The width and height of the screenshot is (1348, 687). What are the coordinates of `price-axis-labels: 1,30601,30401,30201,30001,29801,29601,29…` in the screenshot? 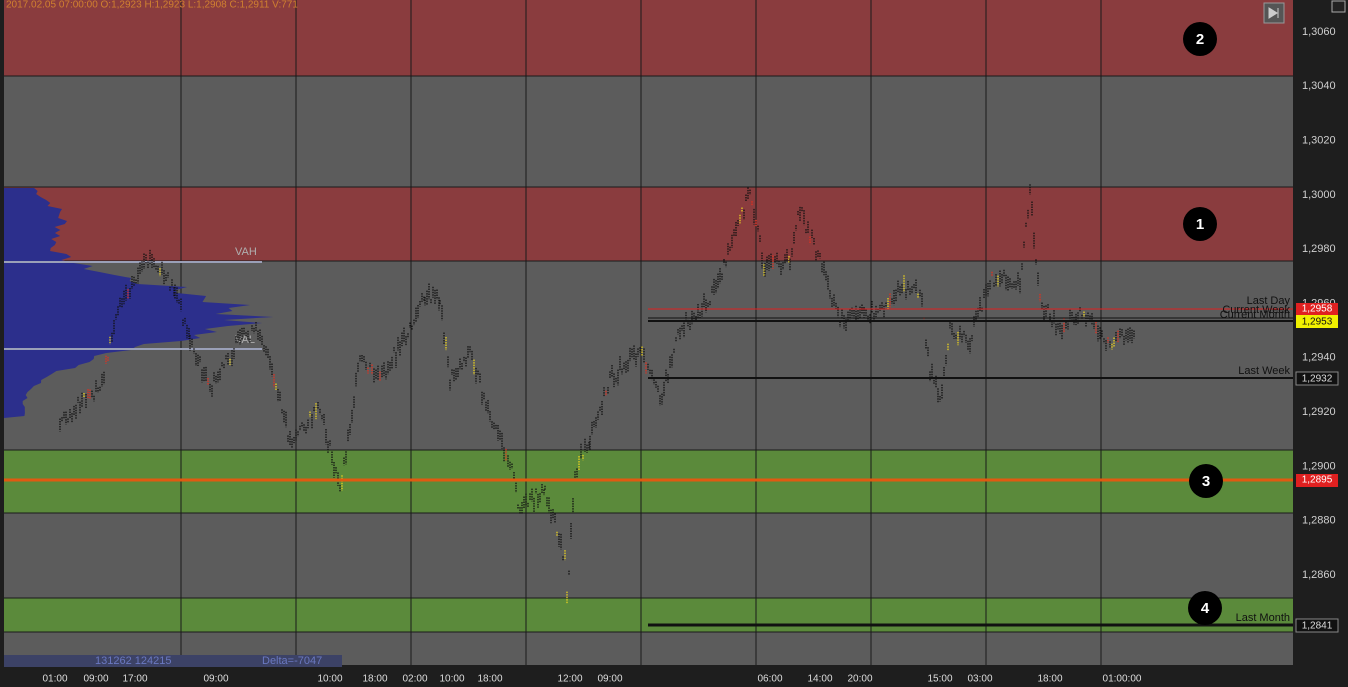 It's located at (1319, 303).